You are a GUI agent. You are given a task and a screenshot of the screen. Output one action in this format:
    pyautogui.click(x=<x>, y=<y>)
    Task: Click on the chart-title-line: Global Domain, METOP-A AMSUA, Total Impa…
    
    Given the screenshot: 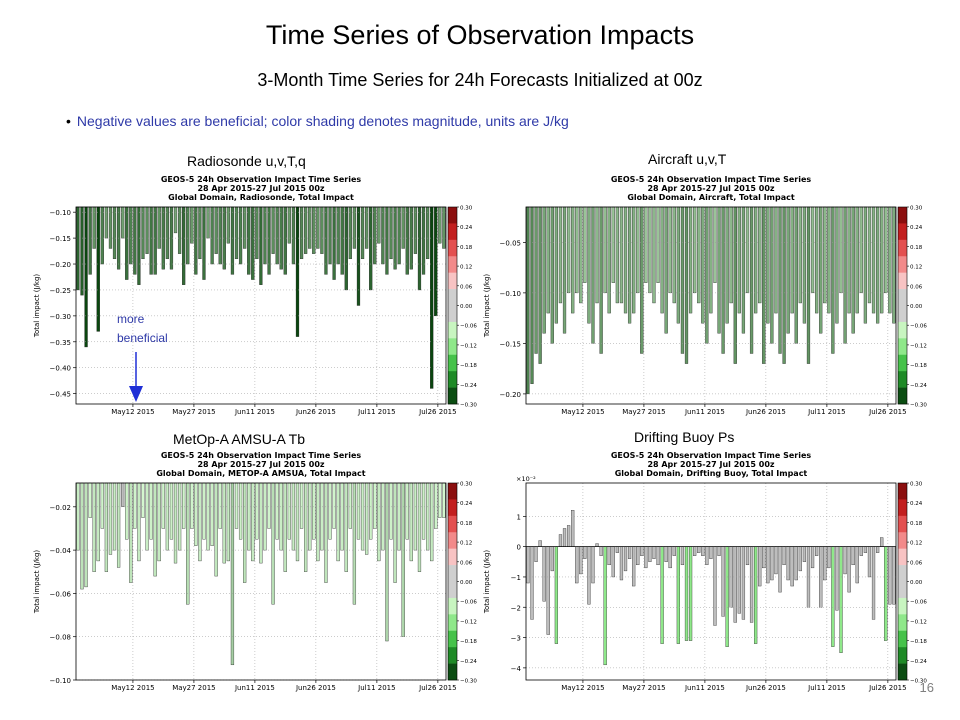 What is the action you would take?
    pyautogui.click(x=260, y=473)
    